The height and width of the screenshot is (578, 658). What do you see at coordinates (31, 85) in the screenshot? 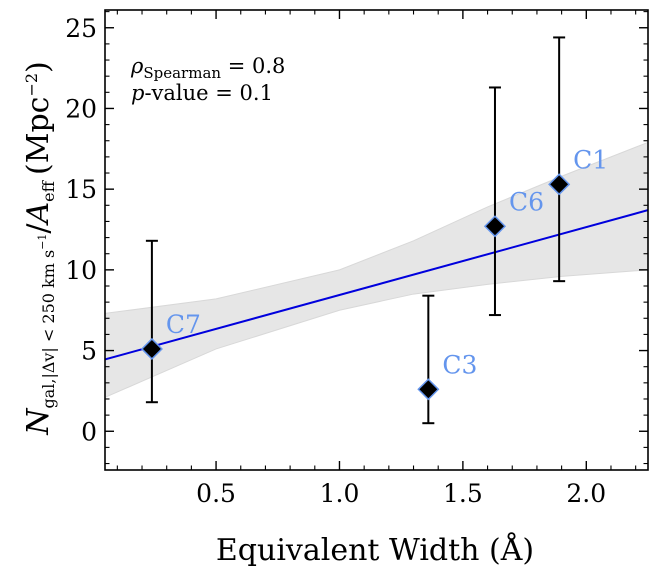
I see `y-units-exp: −2` at bounding box center [31, 85].